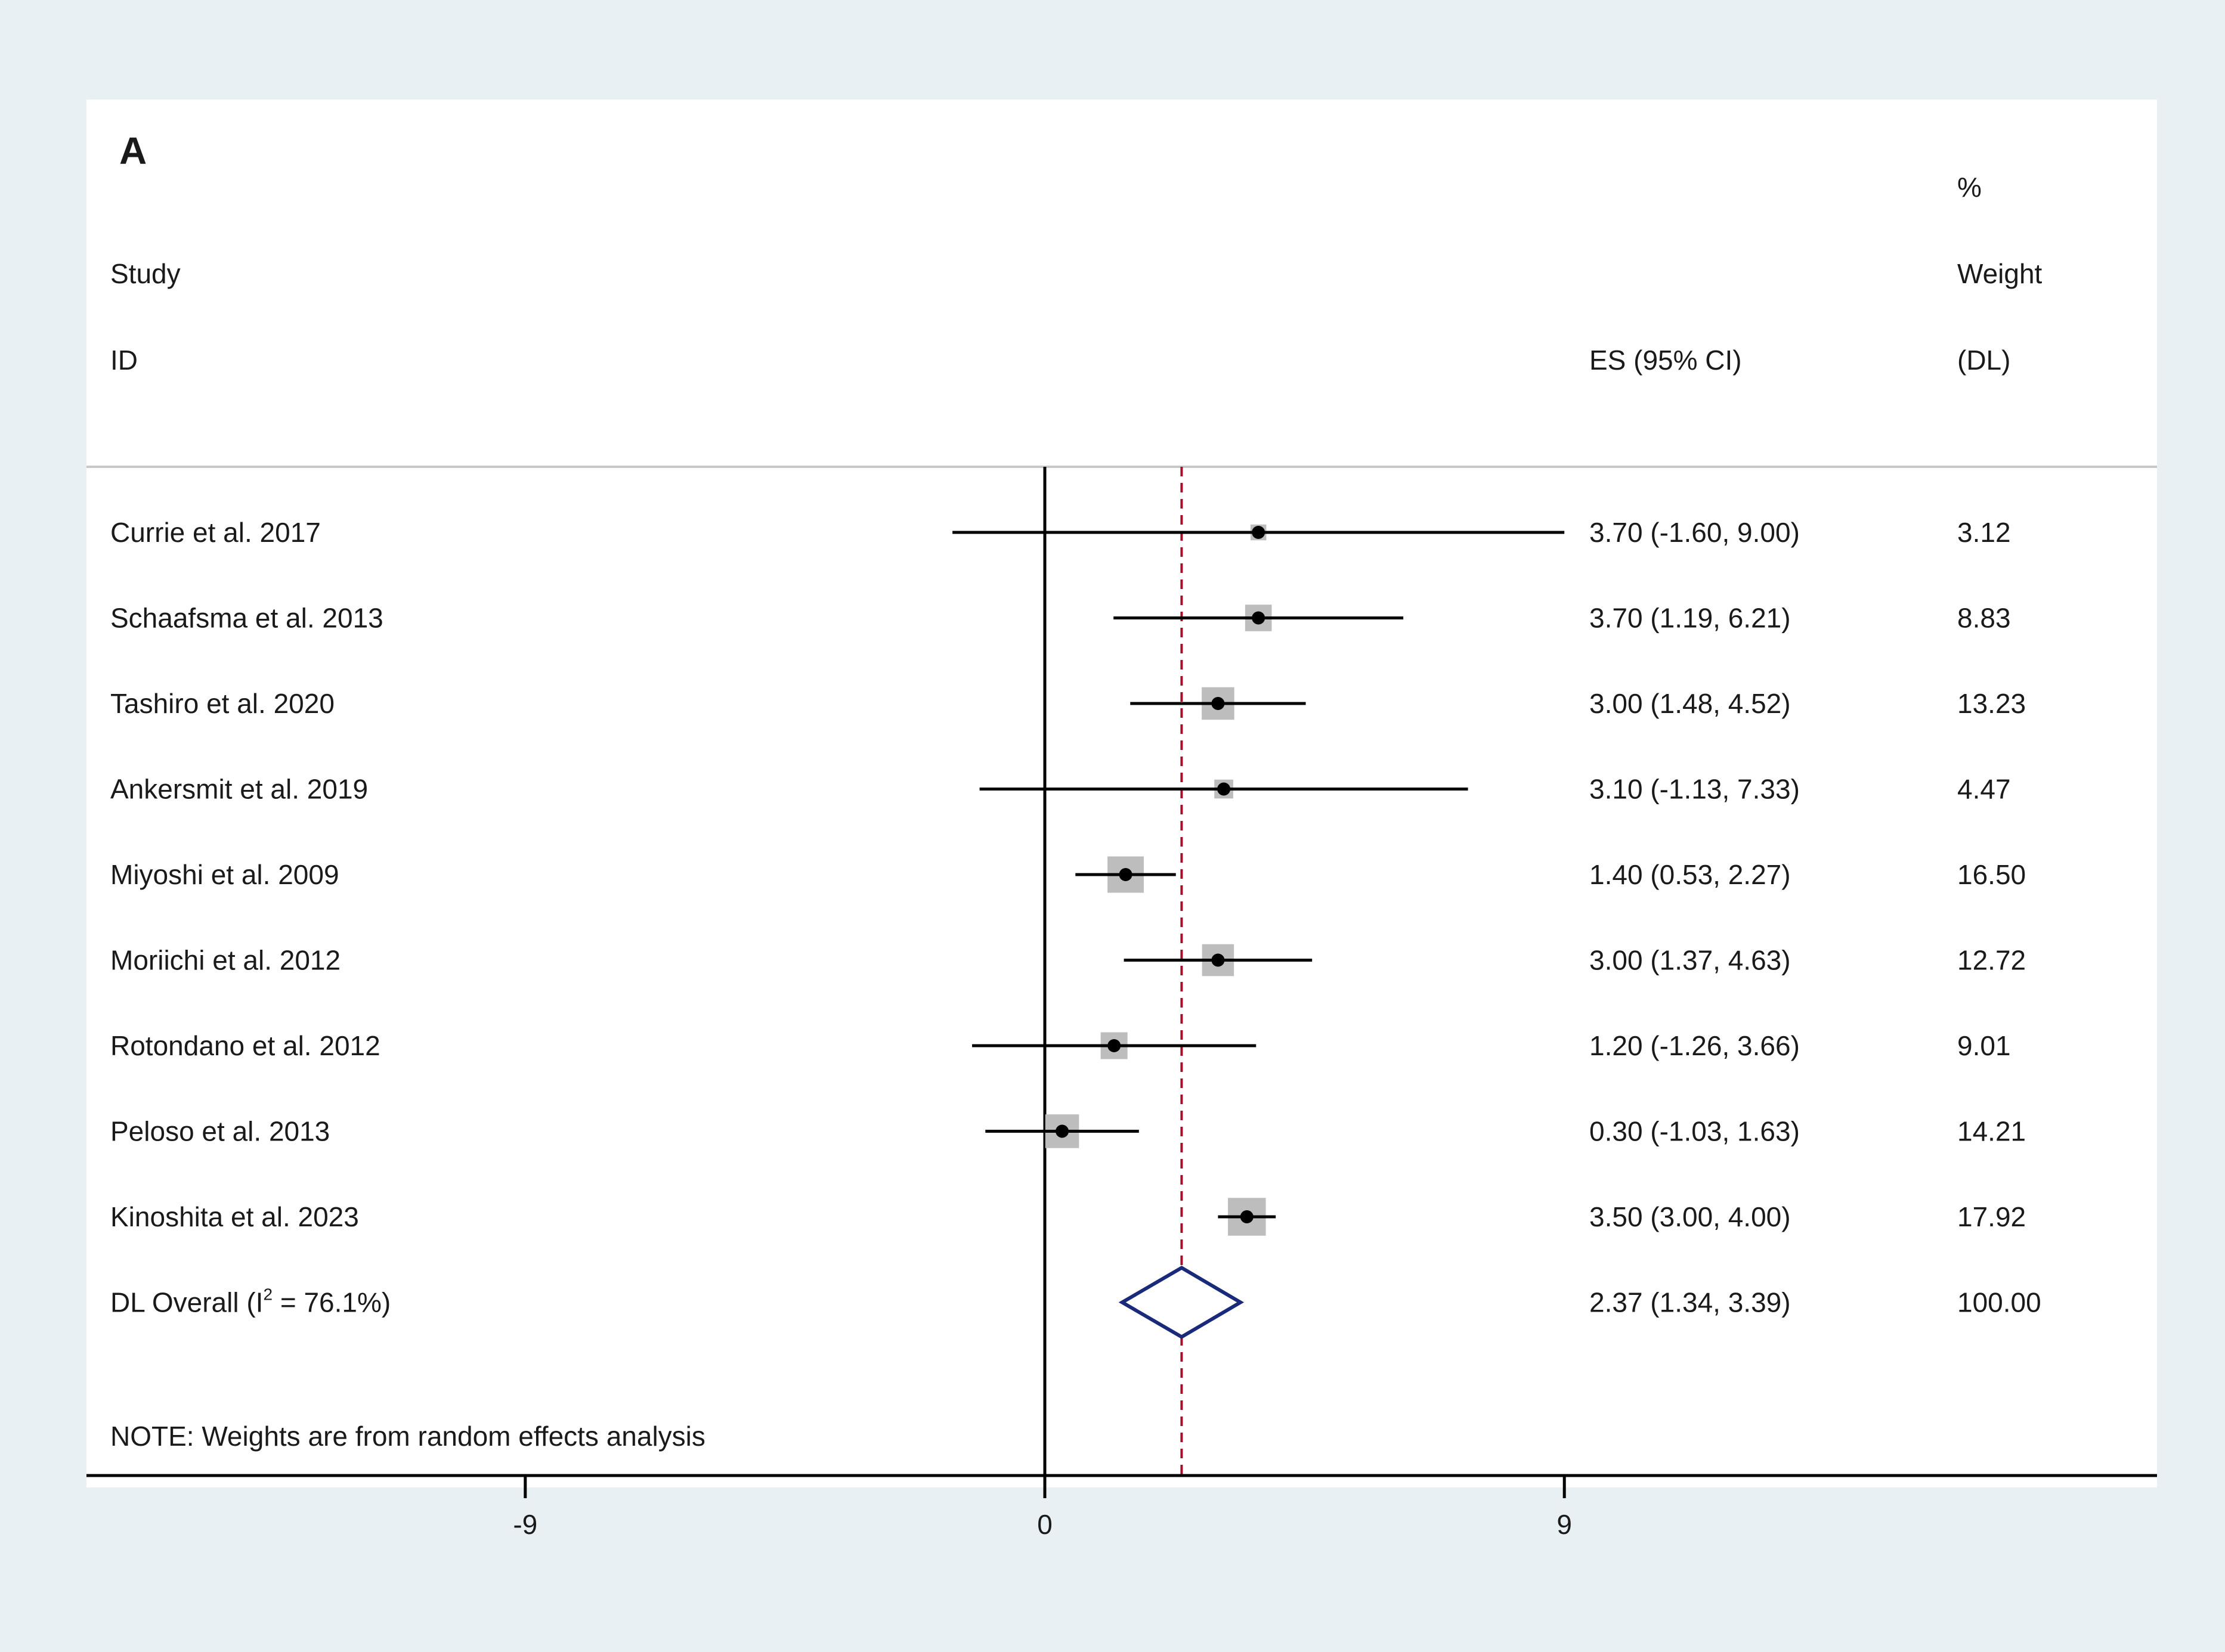 This screenshot has width=2225, height=1652. What do you see at coordinates (239, 789) in the screenshot?
I see `study-label: Ankersmit et al. 2019` at bounding box center [239, 789].